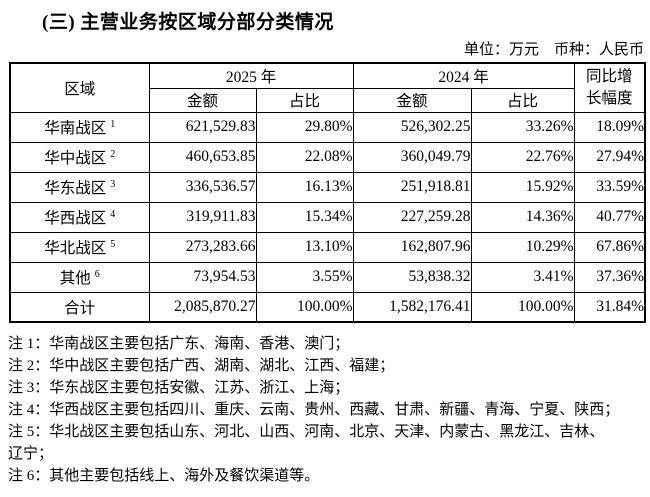  I want to click on ratio-2025-cell: 22.08%, so click(304, 157).